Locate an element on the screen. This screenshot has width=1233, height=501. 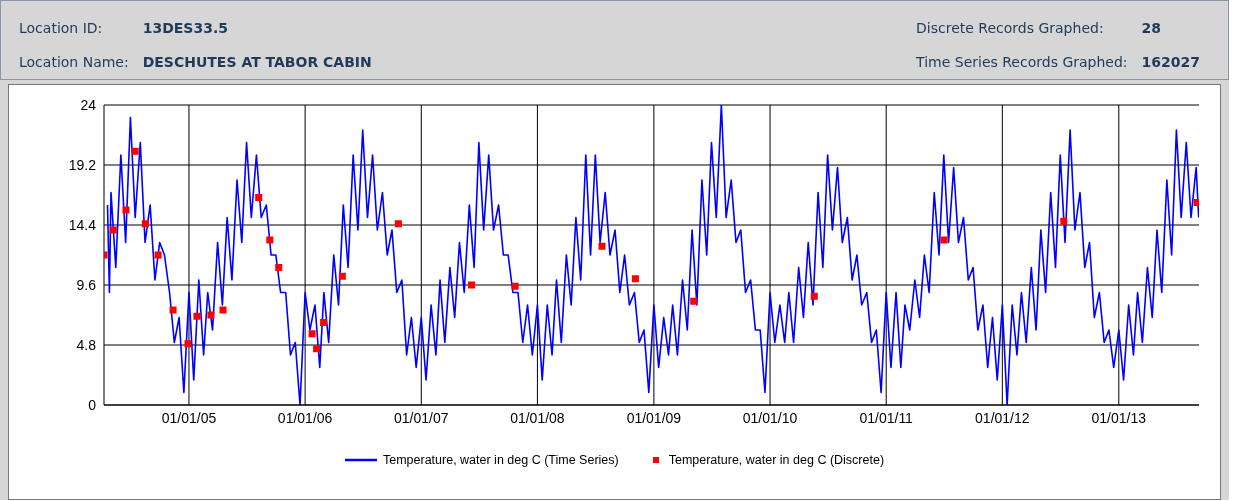
text: 13DES33.5 is located at coordinates (185, 28).